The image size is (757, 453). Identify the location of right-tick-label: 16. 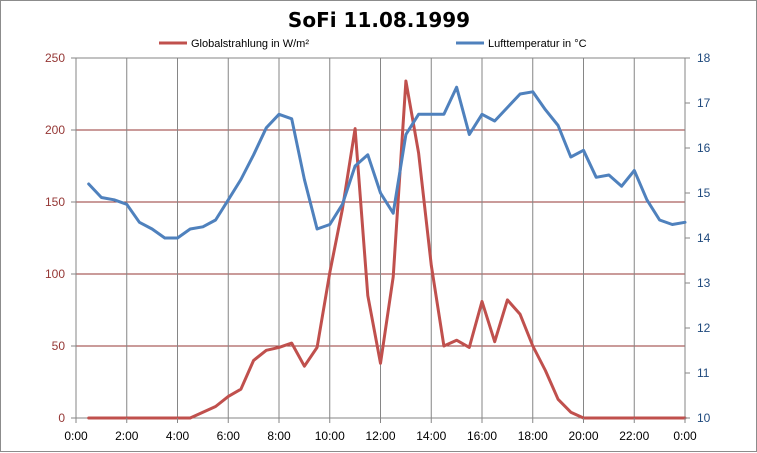
(704, 148).